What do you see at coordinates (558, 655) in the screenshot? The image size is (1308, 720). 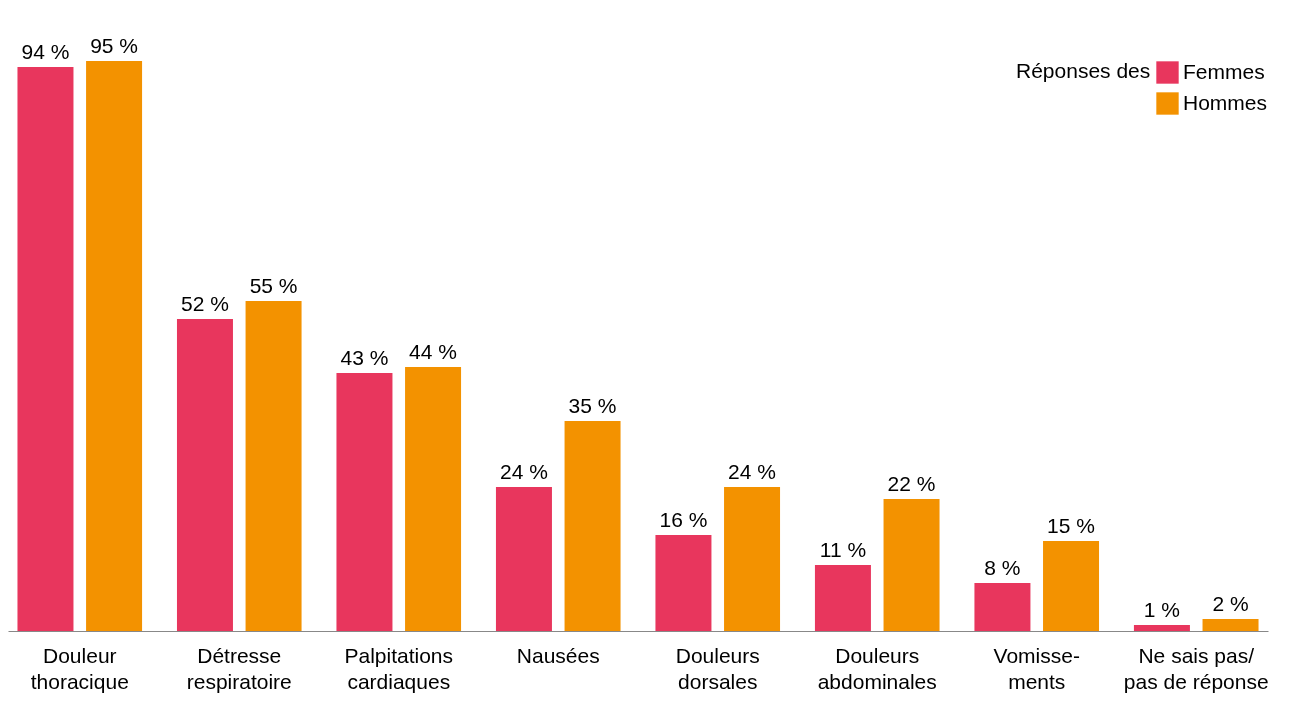 I see `x-tick-label: Nausées` at bounding box center [558, 655].